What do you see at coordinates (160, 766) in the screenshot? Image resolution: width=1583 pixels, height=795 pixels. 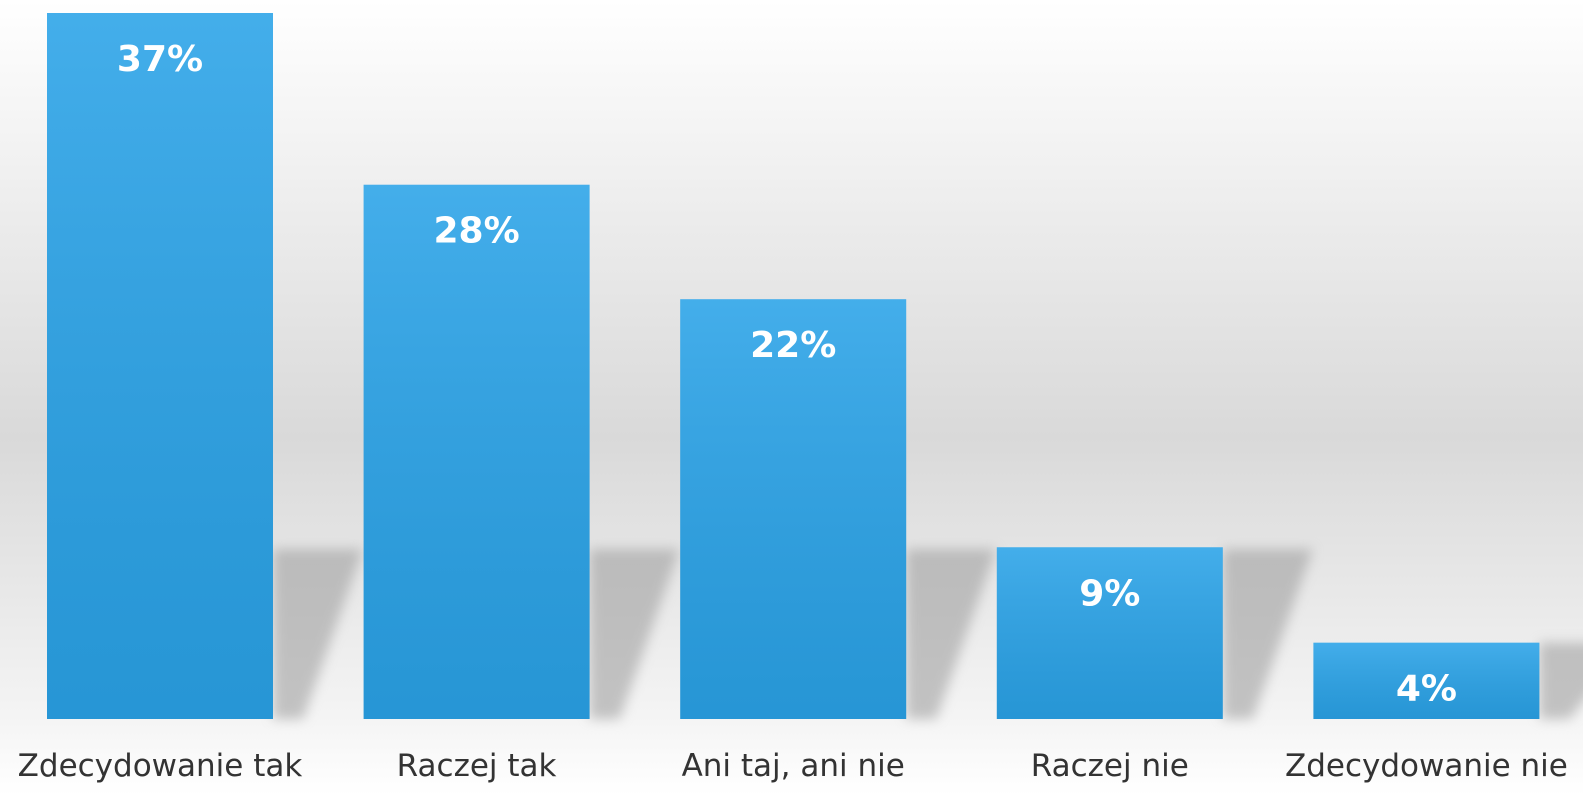 I see `x-tick-label: Zdecydowanie tak` at bounding box center [160, 766].